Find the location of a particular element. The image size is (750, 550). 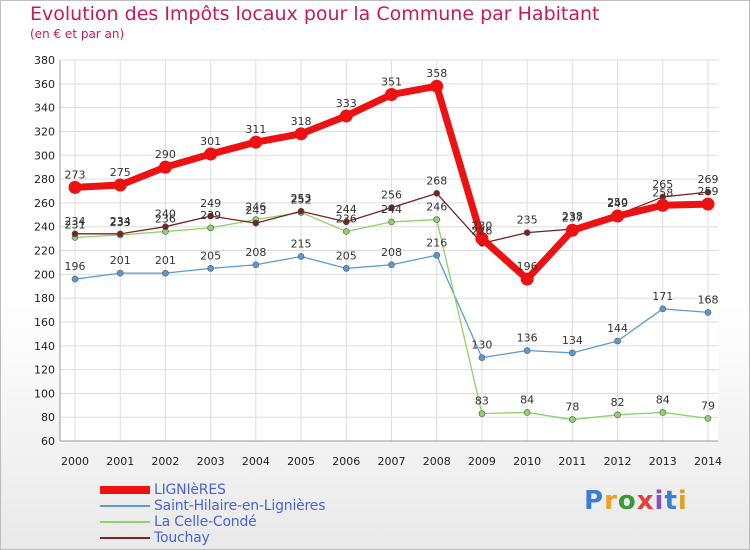

data-label: 237 is located at coordinates (572, 217).